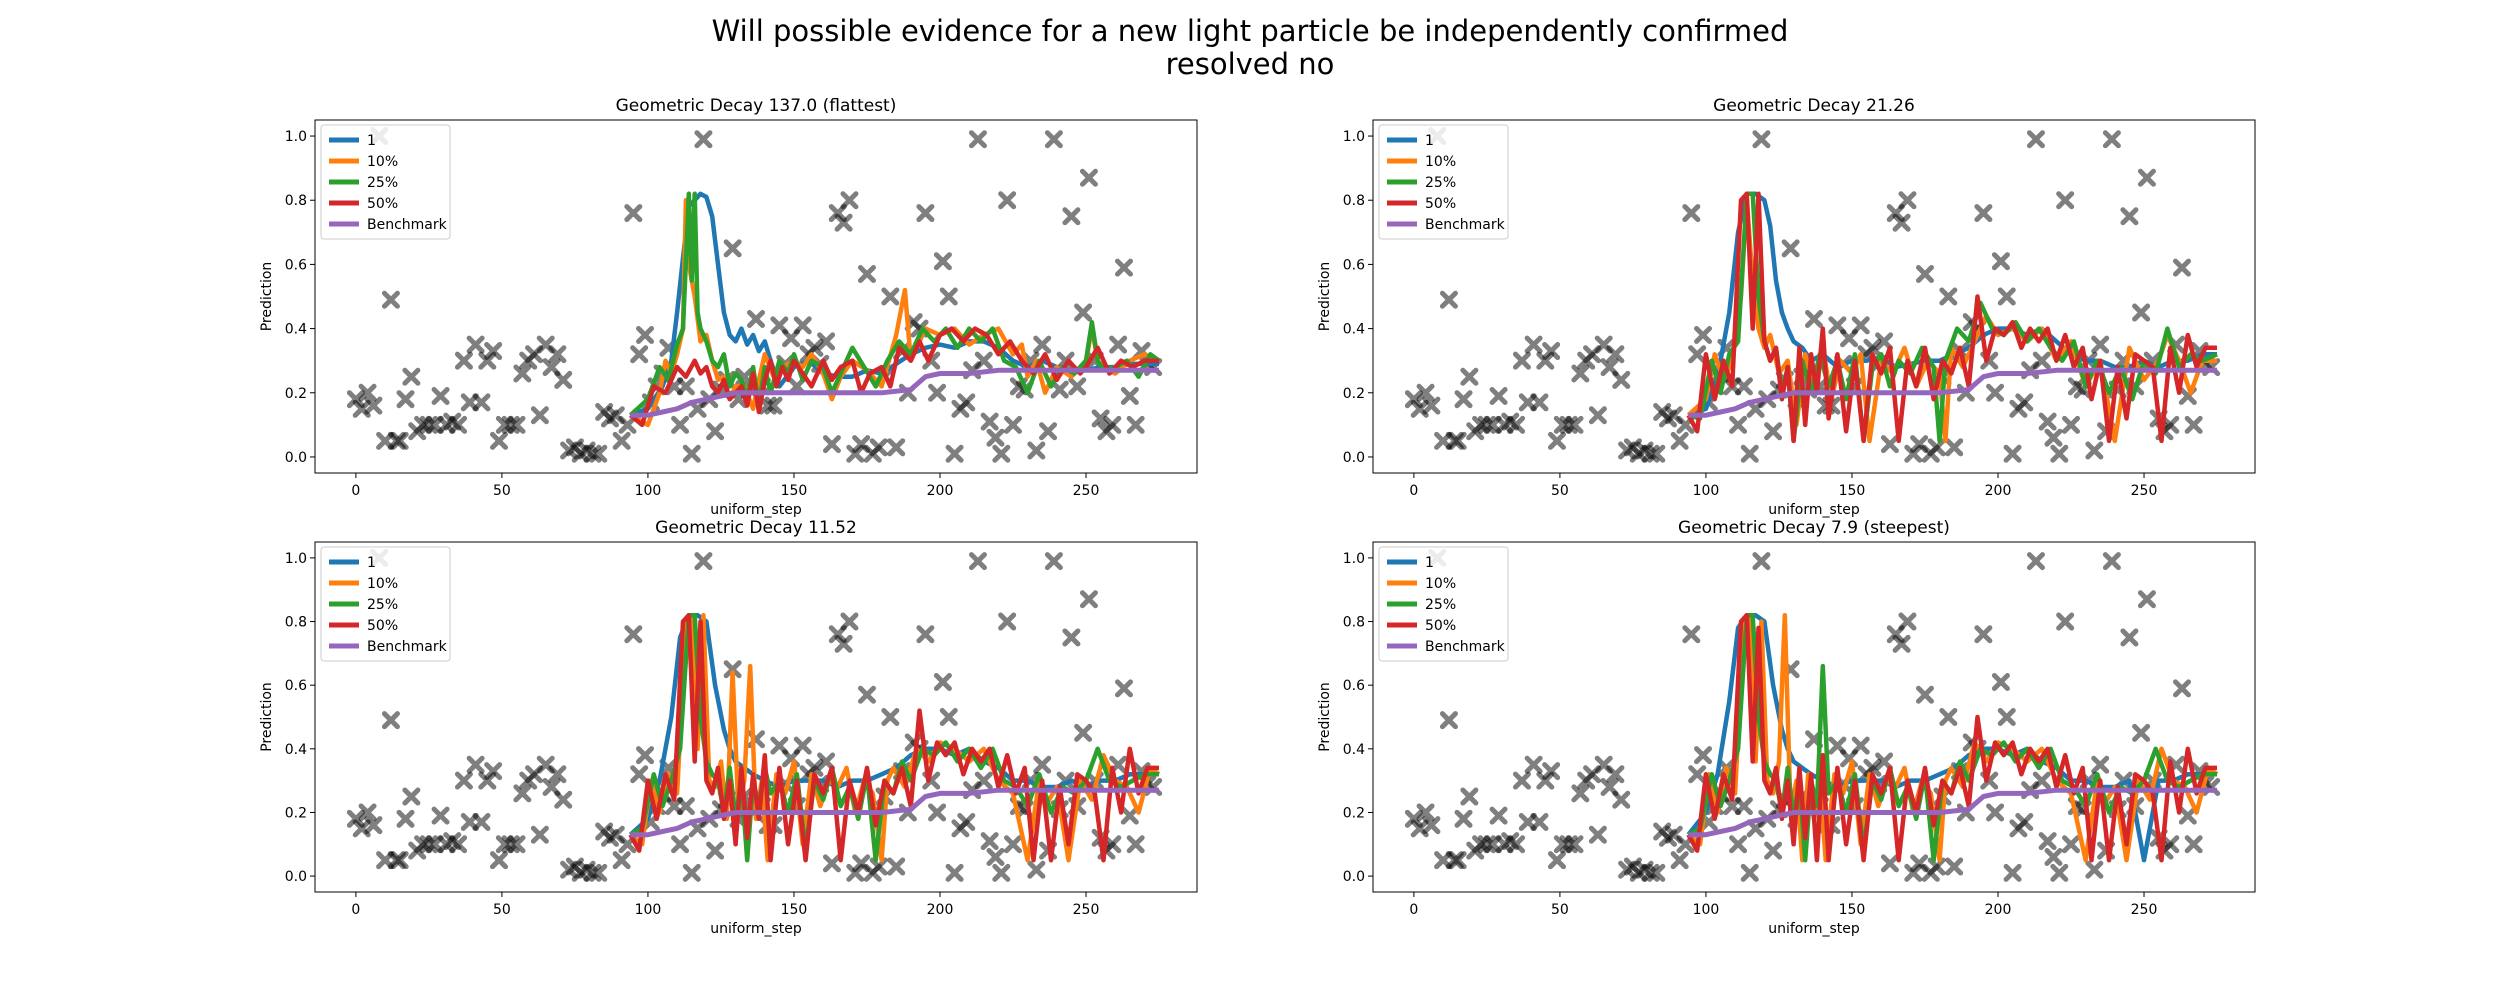 The width and height of the screenshot is (2500, 1000). What do you see at coordinates (502, 910) in the screenshot?
I see `x-tick-label: 50` at bounding box center [502, 910].